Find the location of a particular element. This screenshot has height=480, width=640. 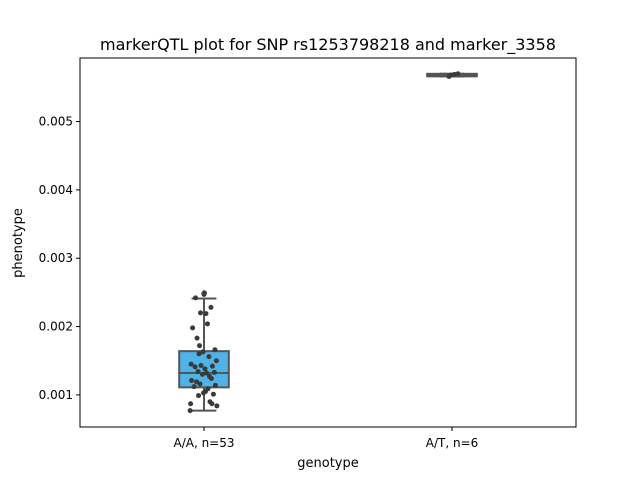

x-axis: A/A, n=53 A/T, n=6 is located at coordinates (325, 438).